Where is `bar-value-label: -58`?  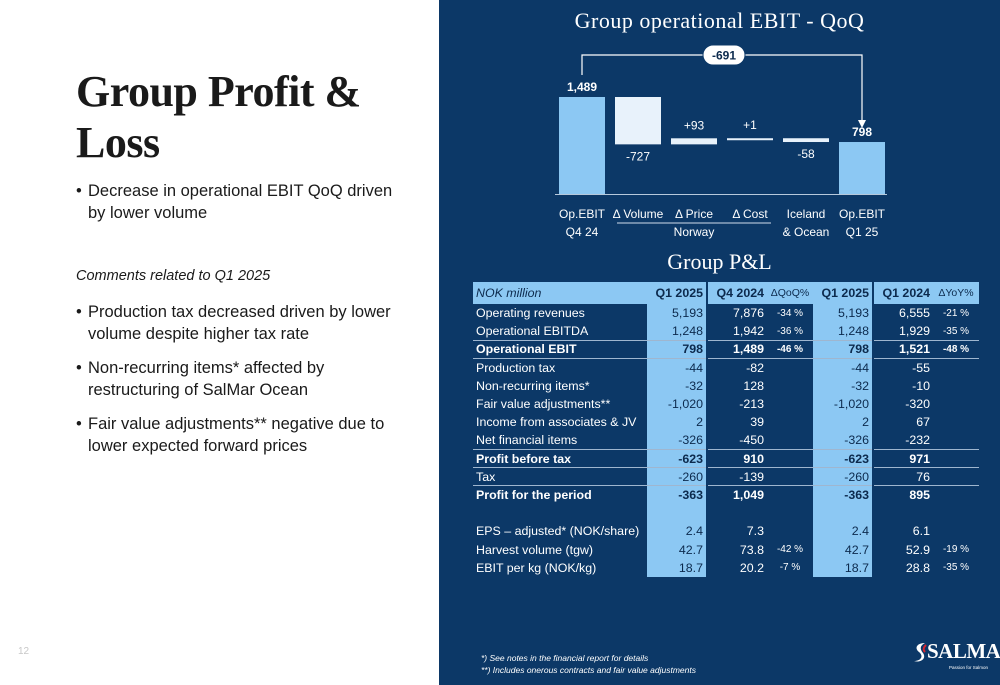 bar-value-label: -58 is located at coordinates (806, 154).